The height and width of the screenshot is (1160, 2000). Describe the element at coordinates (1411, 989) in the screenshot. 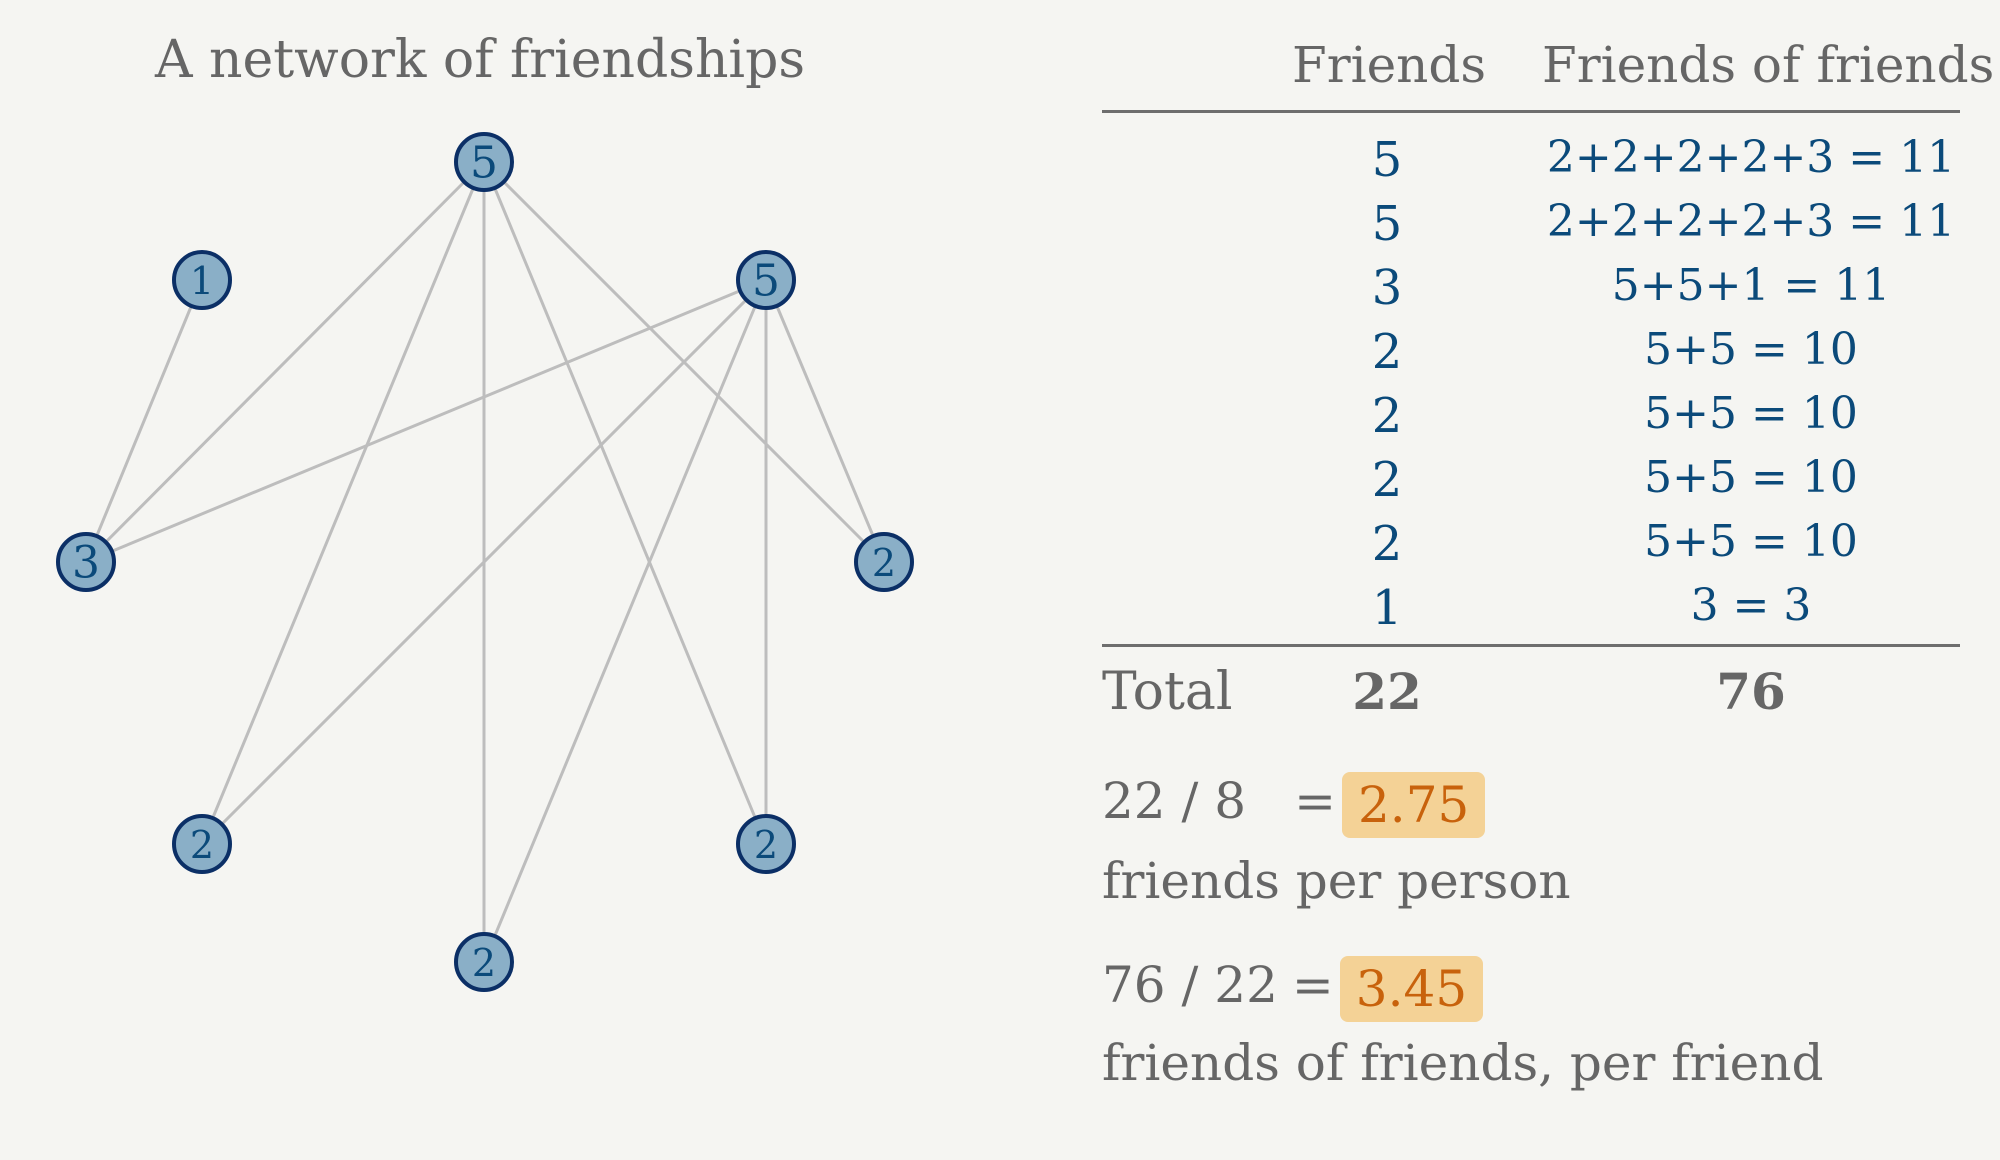

I see `fof-per-friend-result: 3.45` at that location.